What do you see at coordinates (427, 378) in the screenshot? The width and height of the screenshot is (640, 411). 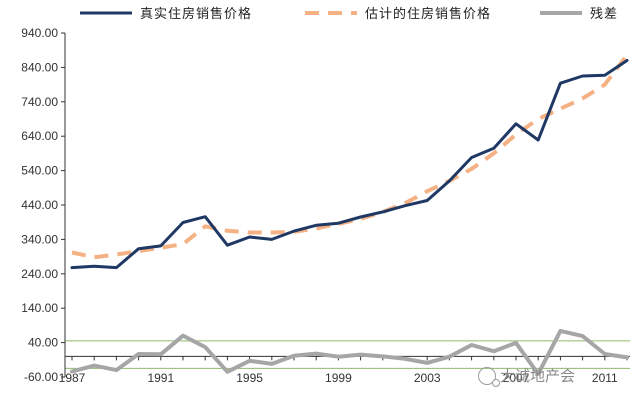 I see `x-tick-label: 2003` at bounding box center [427, 378].